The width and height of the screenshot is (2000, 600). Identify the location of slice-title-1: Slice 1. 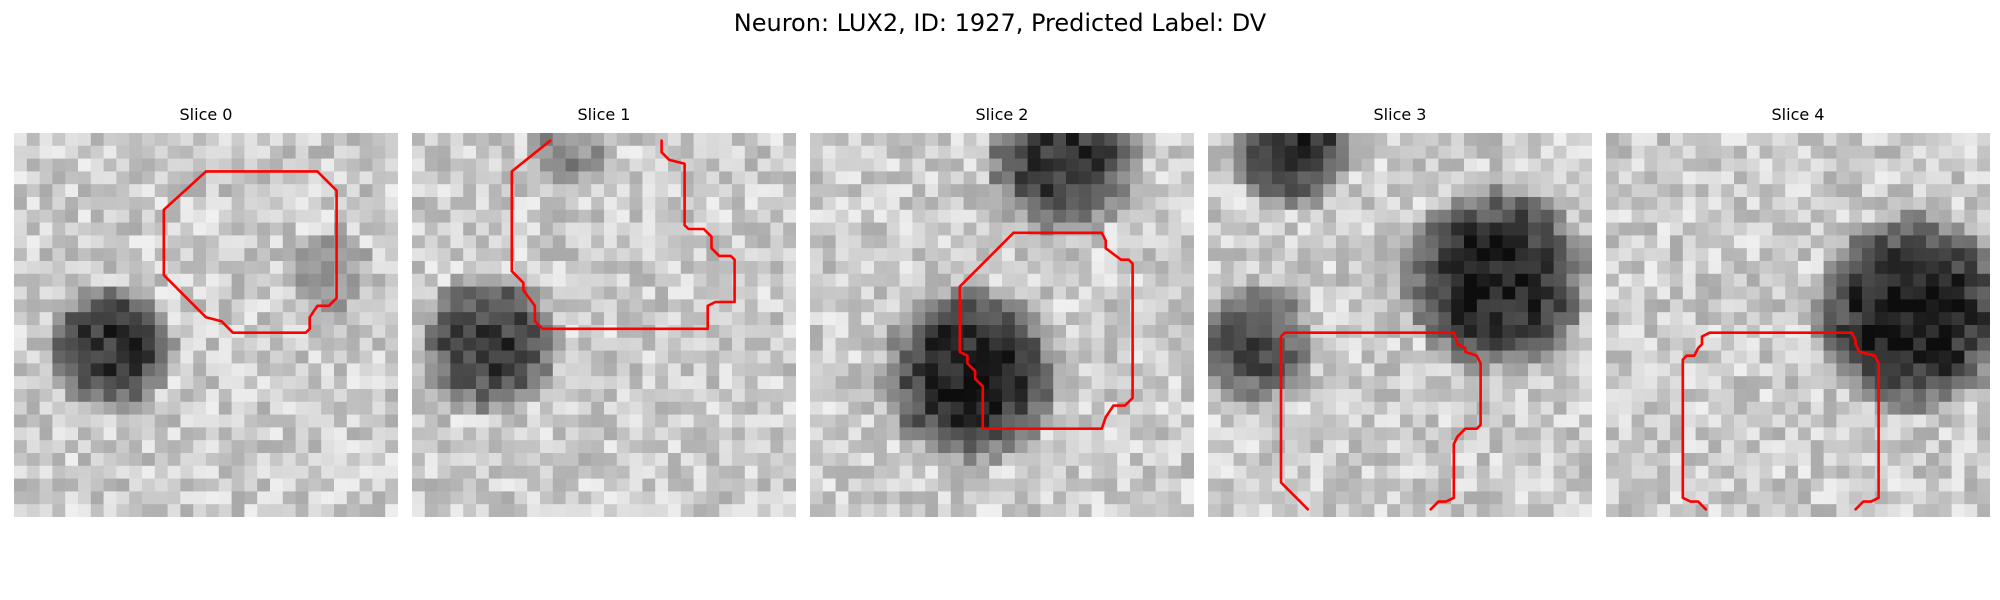
(604, 114).